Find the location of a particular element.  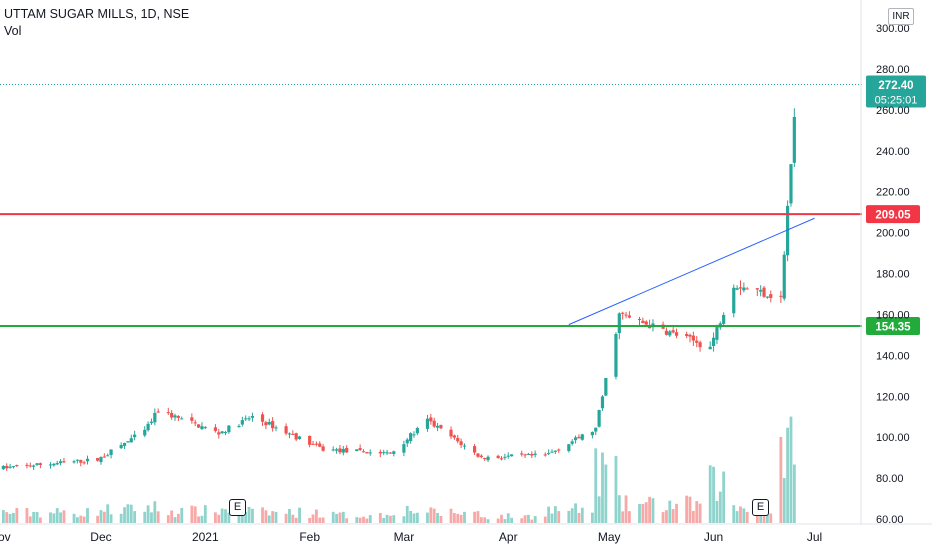

time-tick-label: May is located at coordinates (609, 537).